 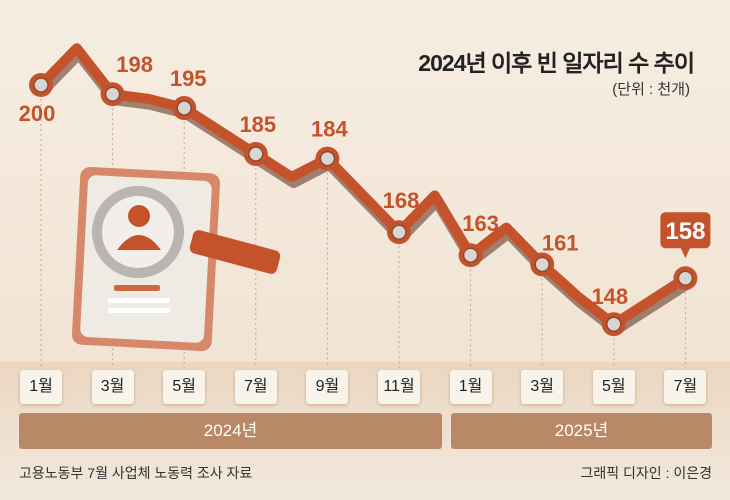 I want to click on data-label: 148, so click(x=609, y=296).